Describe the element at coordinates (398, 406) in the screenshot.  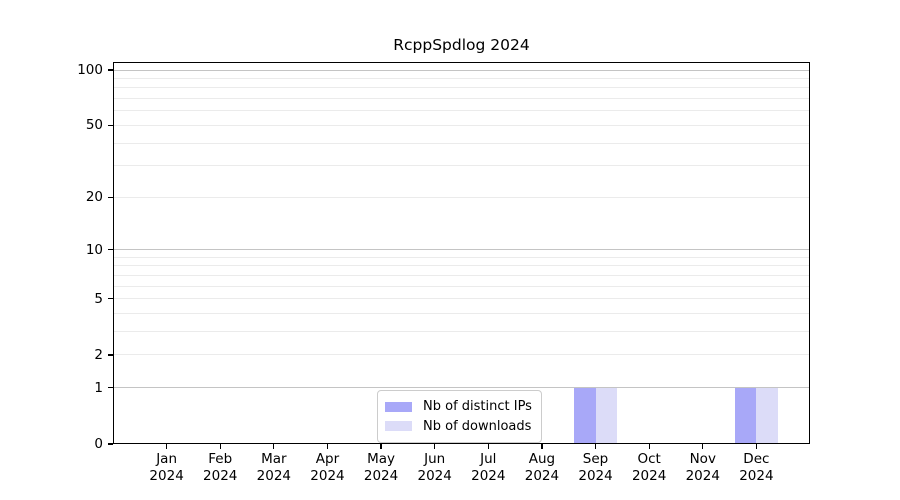
I see `distinct-ips-swatch-icon` at that location.